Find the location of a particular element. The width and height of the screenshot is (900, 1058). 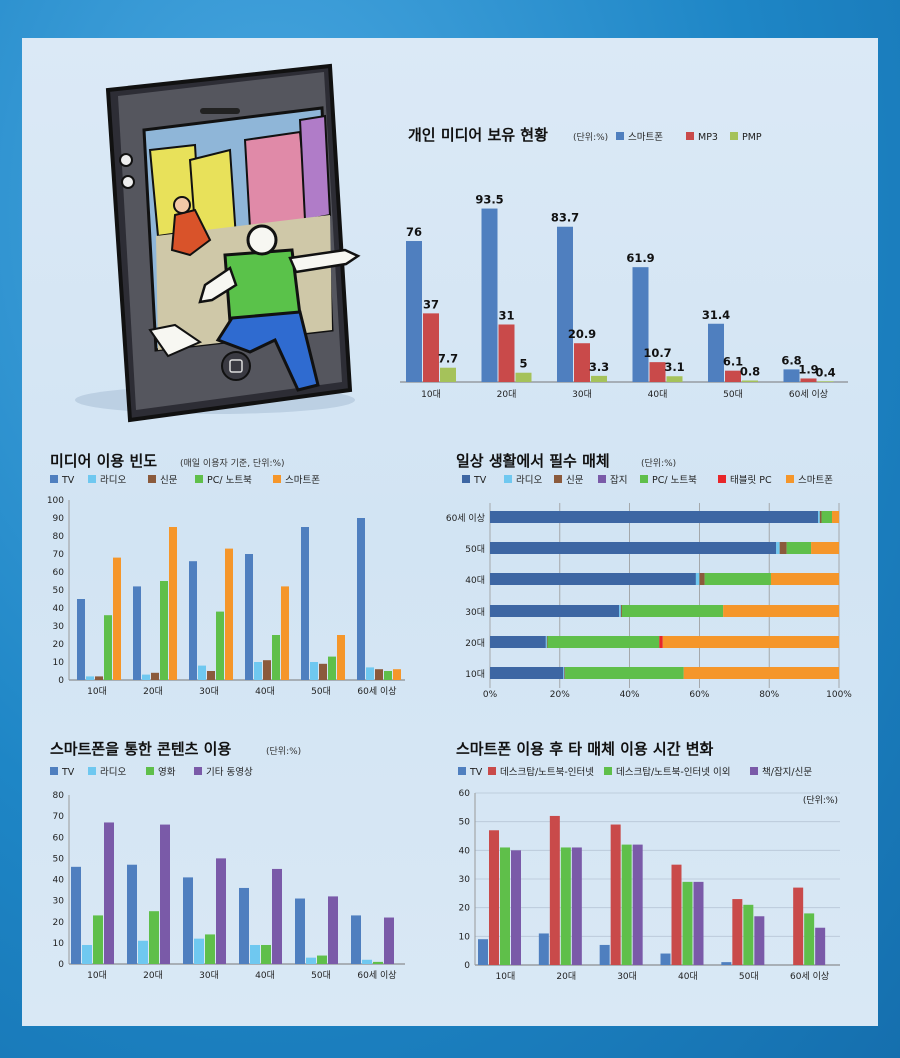

tick-label: 40% is located at coordinates (630, 695).